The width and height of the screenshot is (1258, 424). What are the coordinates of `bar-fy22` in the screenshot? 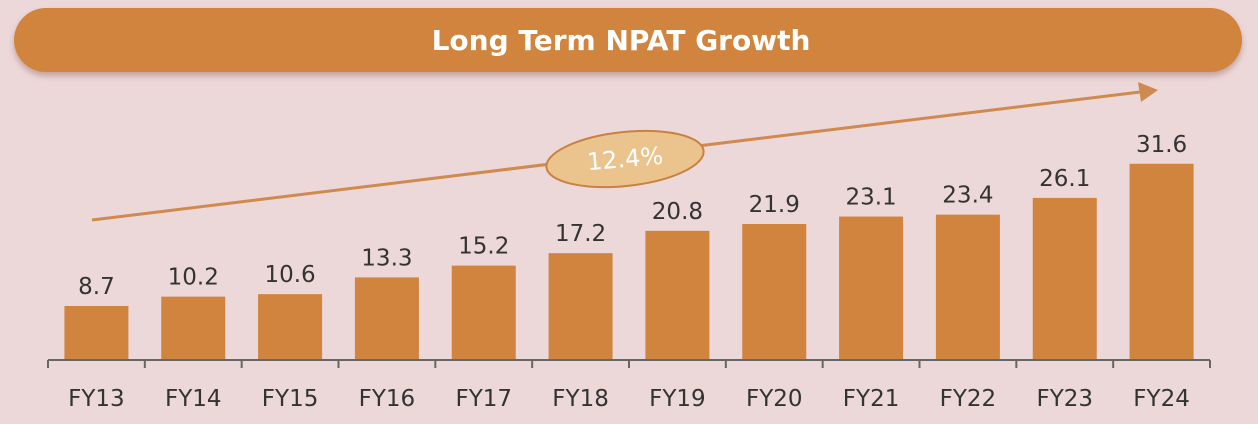 It's located at (967, 287).